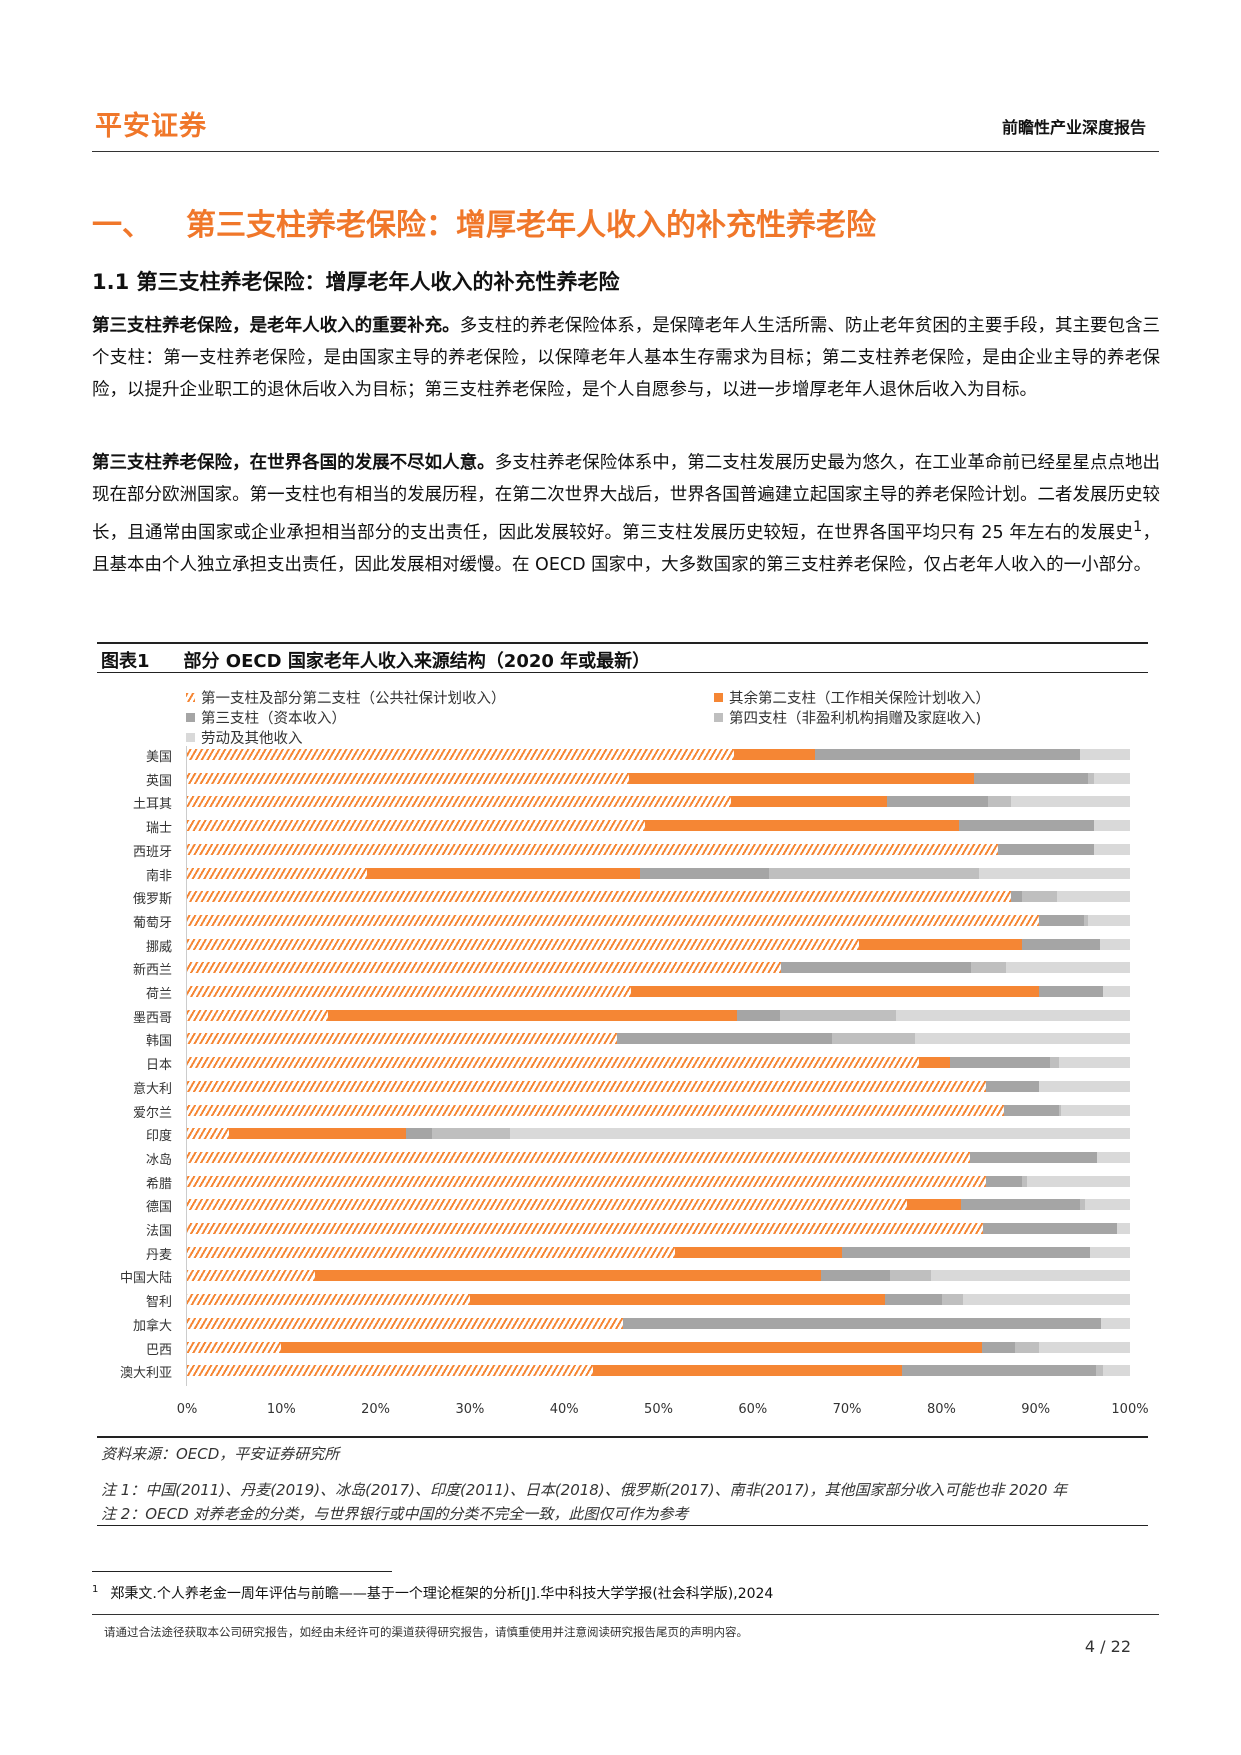 The width and height of the screenshot is (1241, 1755). Describe the element at coordinates (1107, 1646) in the screenshot. I see `page-number: 4 / 22` at that location.